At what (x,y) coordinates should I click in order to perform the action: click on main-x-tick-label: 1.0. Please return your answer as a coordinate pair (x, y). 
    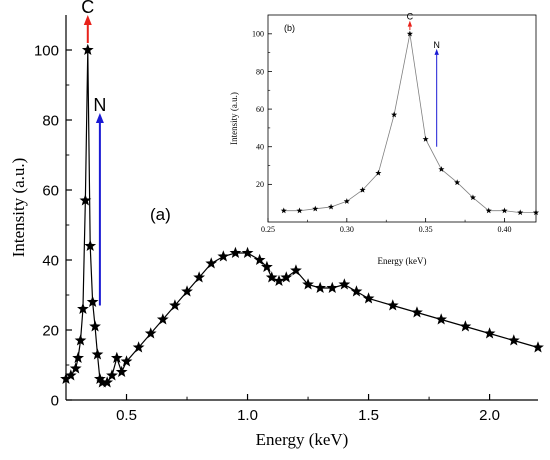
    Looking at the image, I should click on (247, 415).